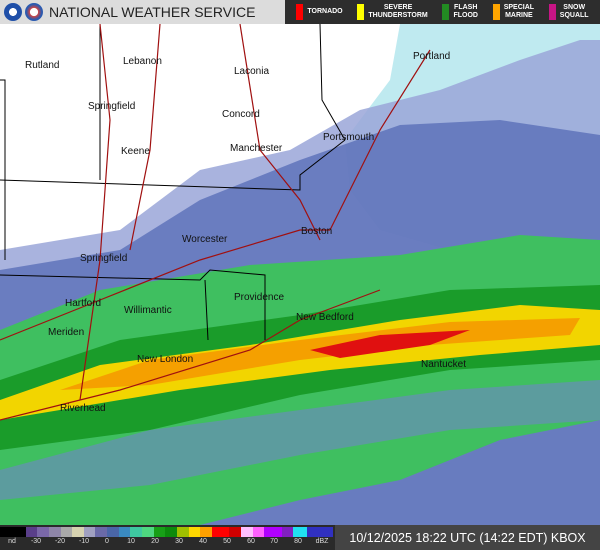  What do you see at coordinates (34, 12) in the screenshot?
I see `nws-logo-icon` at bounding box center [34, 12].